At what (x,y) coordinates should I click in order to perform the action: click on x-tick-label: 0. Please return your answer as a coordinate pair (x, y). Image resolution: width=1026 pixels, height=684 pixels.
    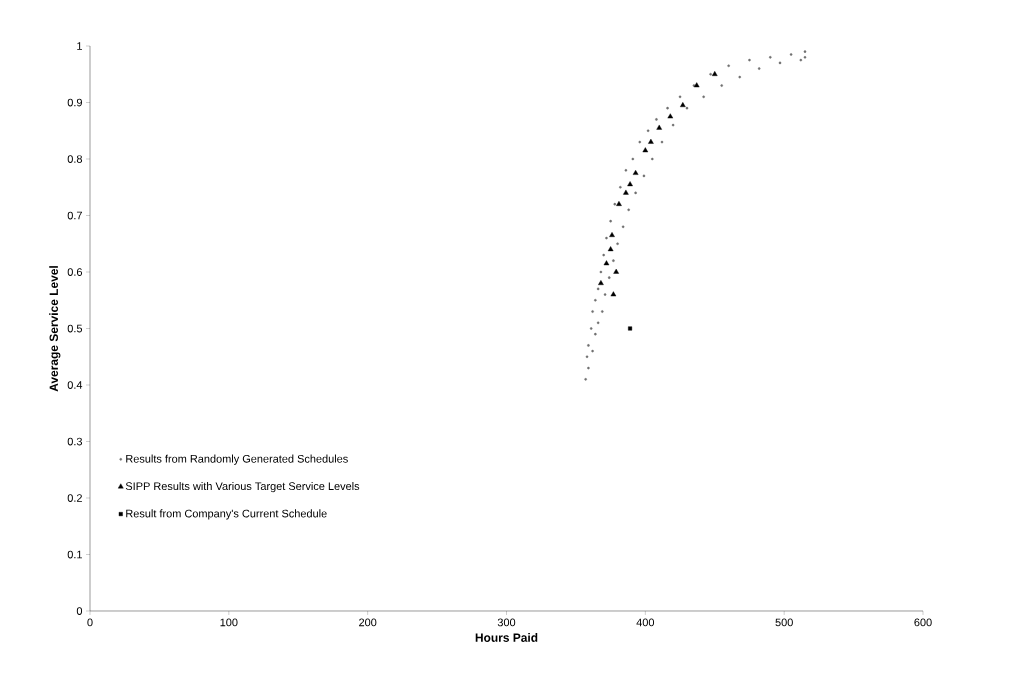
    Looking at the image, I should click on (90, 622).